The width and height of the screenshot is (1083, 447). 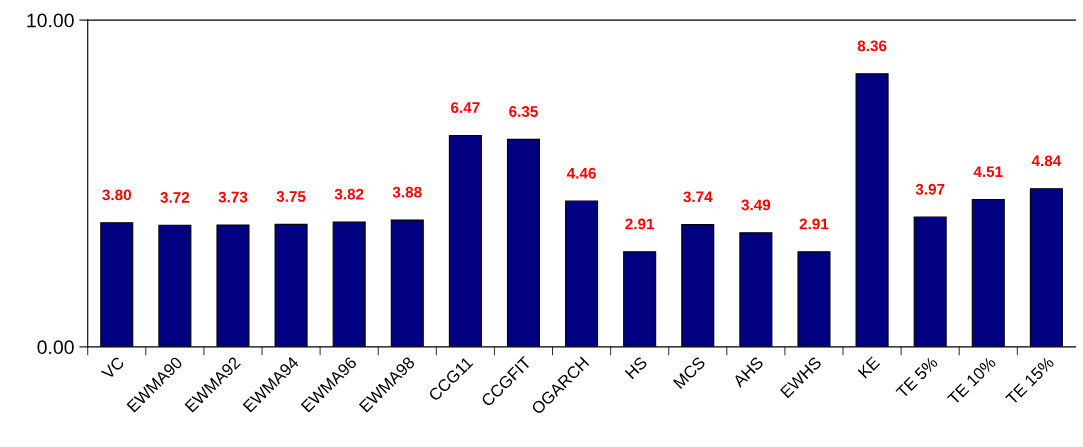 I want to click on y-tick-label: 10.00, so click(x=50, y=20).